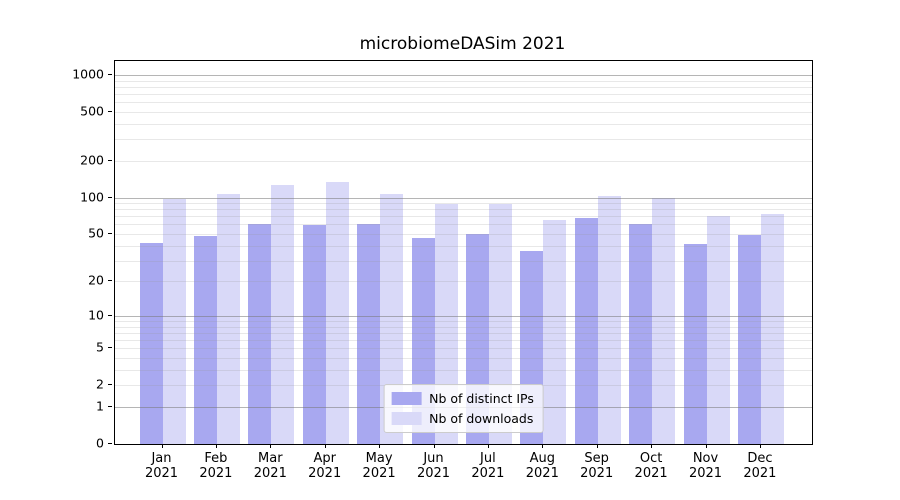 The width and height of the screenshot is (900, 500). Describe the element at coordinates (488, 446) in the screenshot. I see `x-tick-mark-jul` at that location.